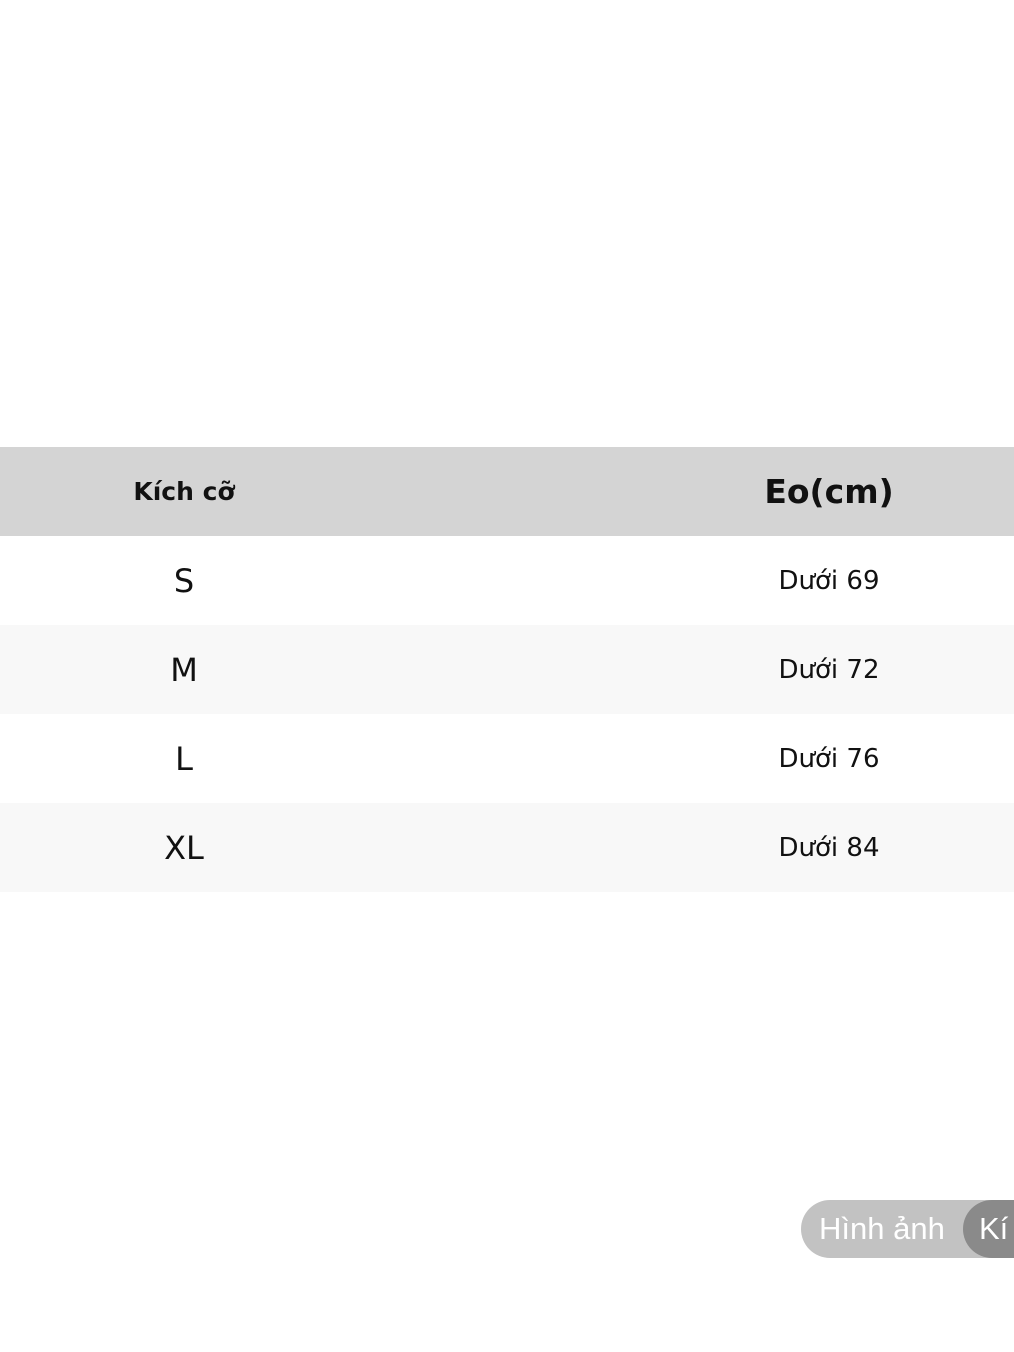 The width and height of the screenshot is (1014, 1352). Describe the element at coordinates (184, 669) in the screenshot. I see `size-cell: M` at that location.